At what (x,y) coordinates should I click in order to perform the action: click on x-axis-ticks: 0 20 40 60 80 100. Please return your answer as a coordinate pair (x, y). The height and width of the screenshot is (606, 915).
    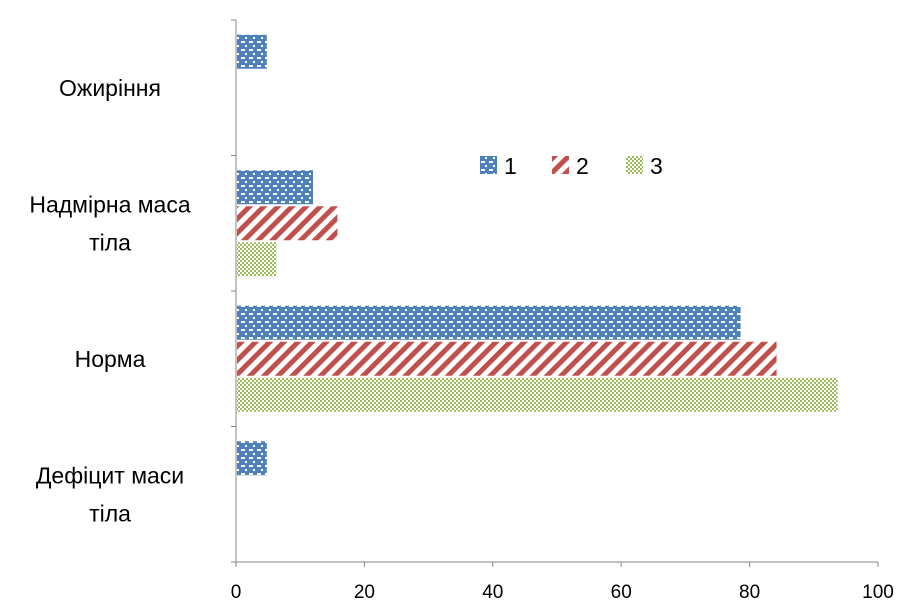
    Looking at the image, I should click on (562, 582).